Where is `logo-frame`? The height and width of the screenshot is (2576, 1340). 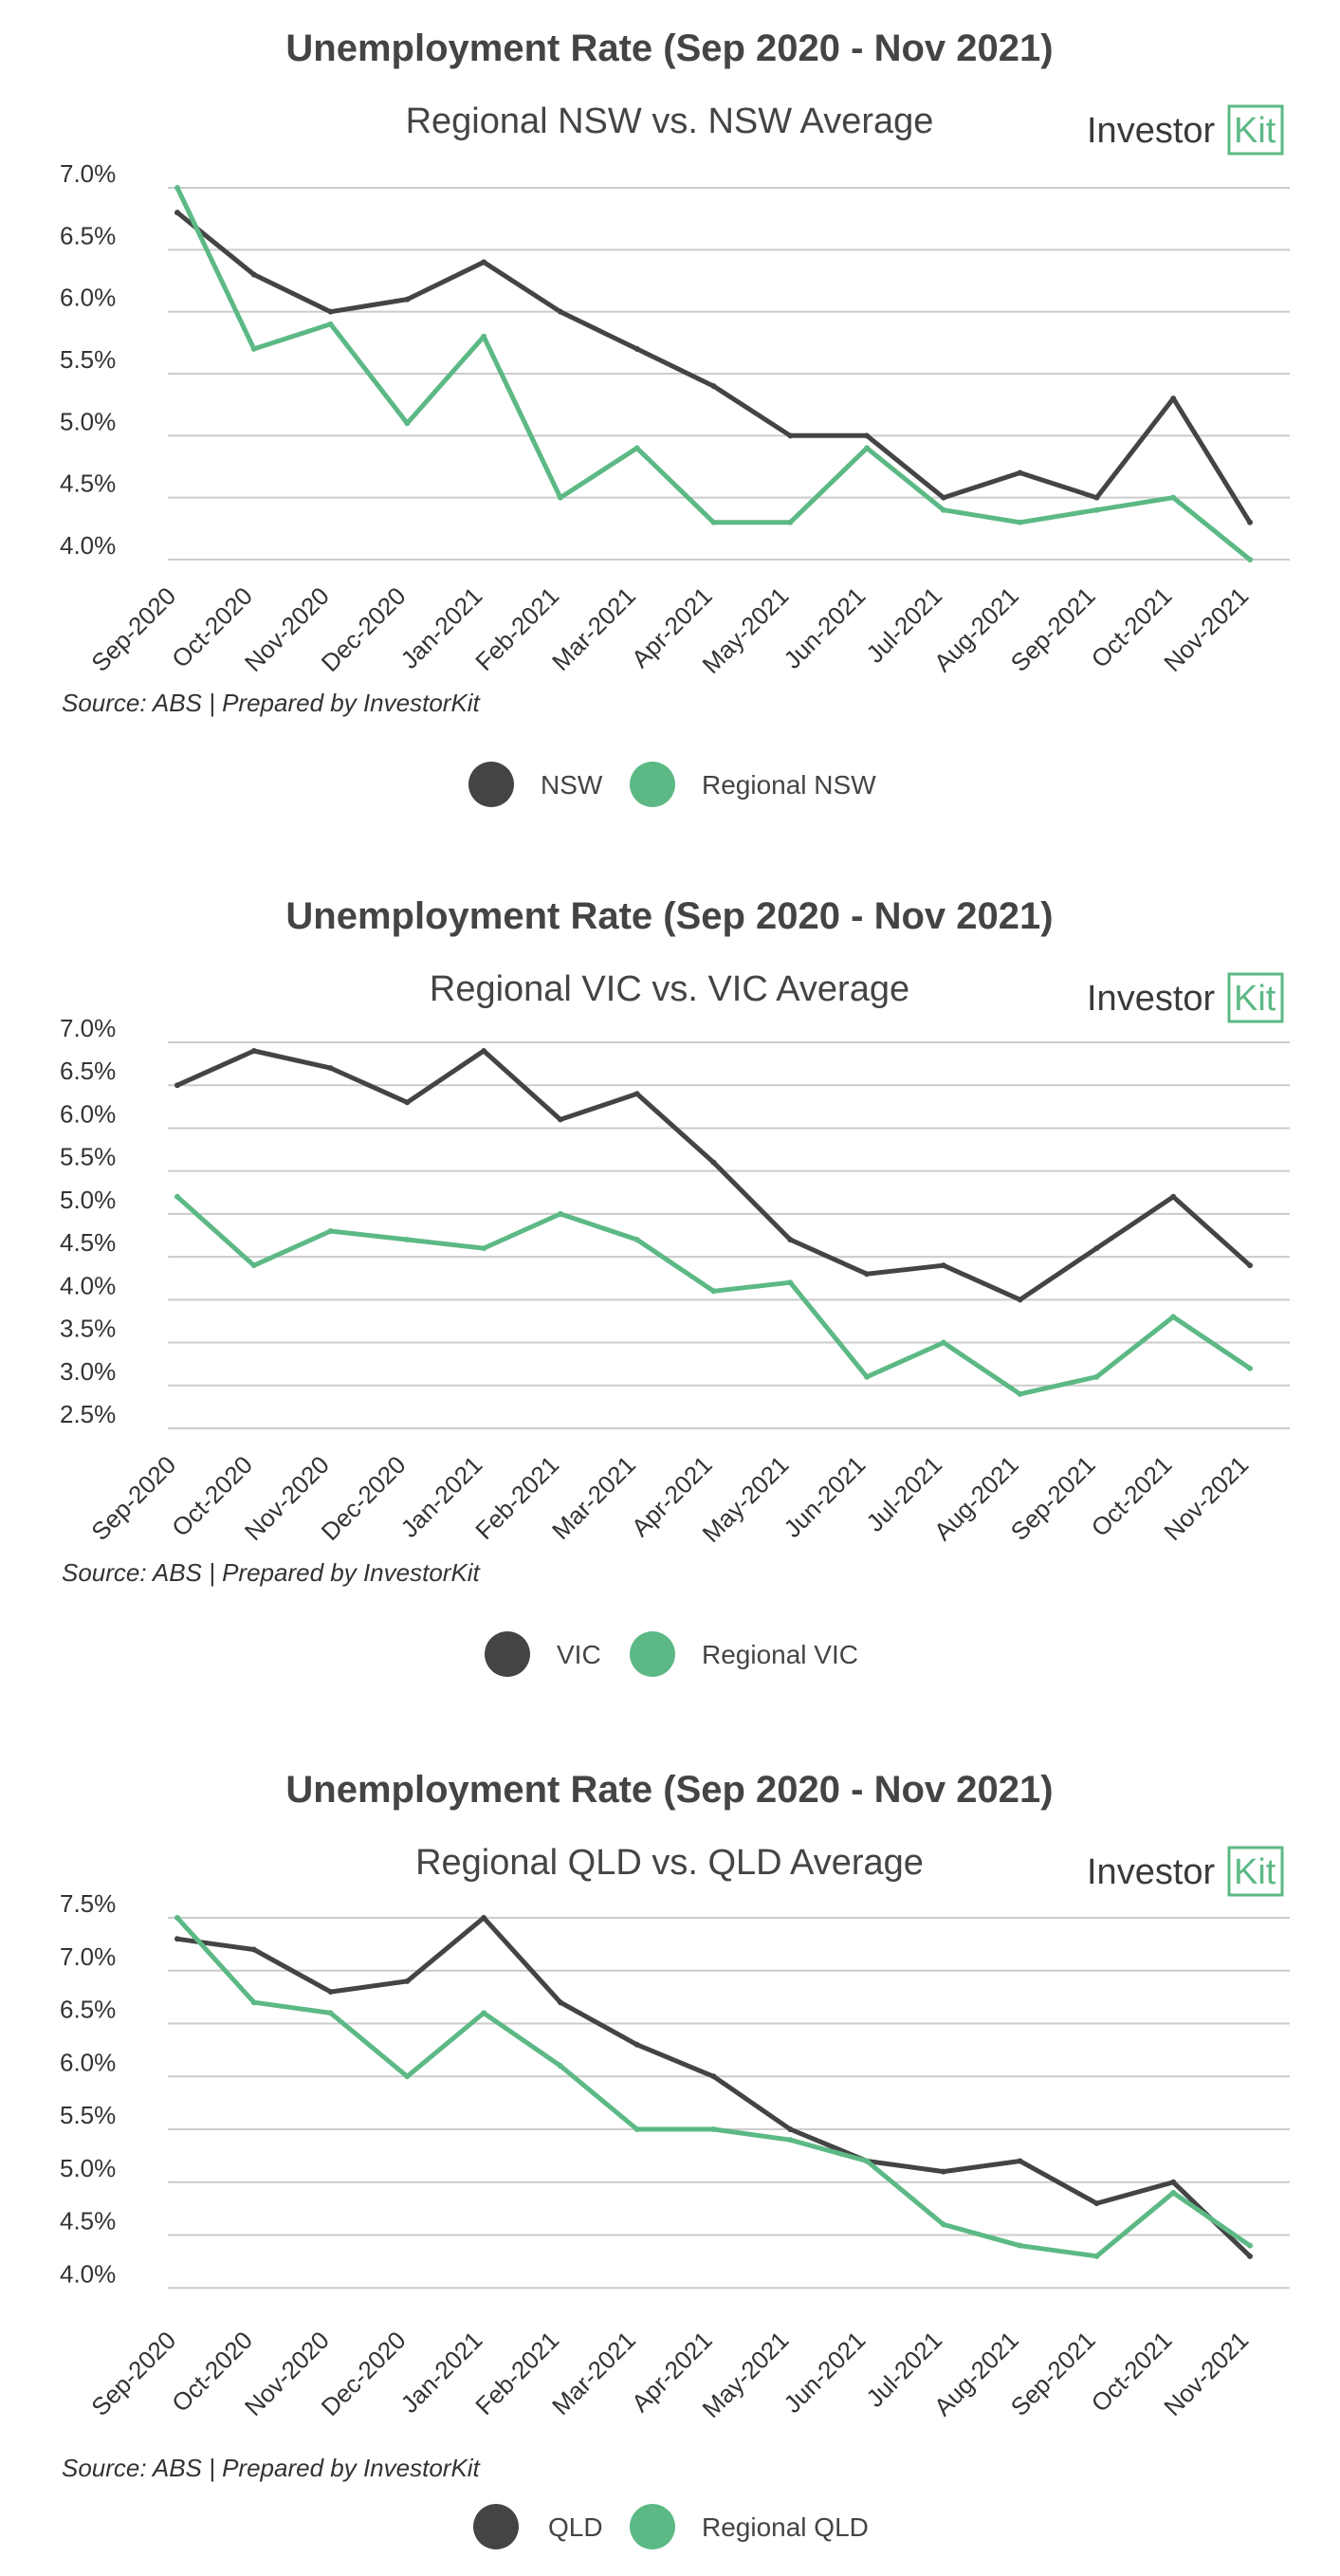
logo-frame is located at coordinates (1256, 998).